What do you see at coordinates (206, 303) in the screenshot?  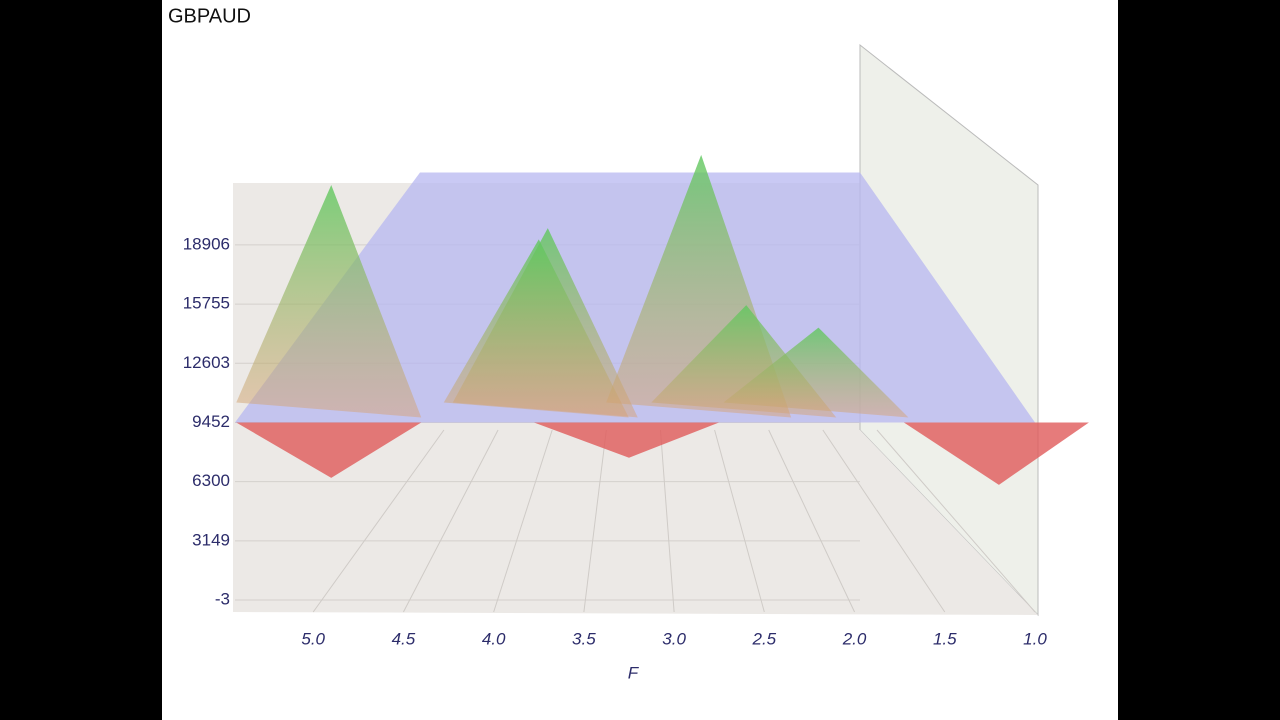 I see `y-tick-label: 15755` at bounding box center [206, 303].